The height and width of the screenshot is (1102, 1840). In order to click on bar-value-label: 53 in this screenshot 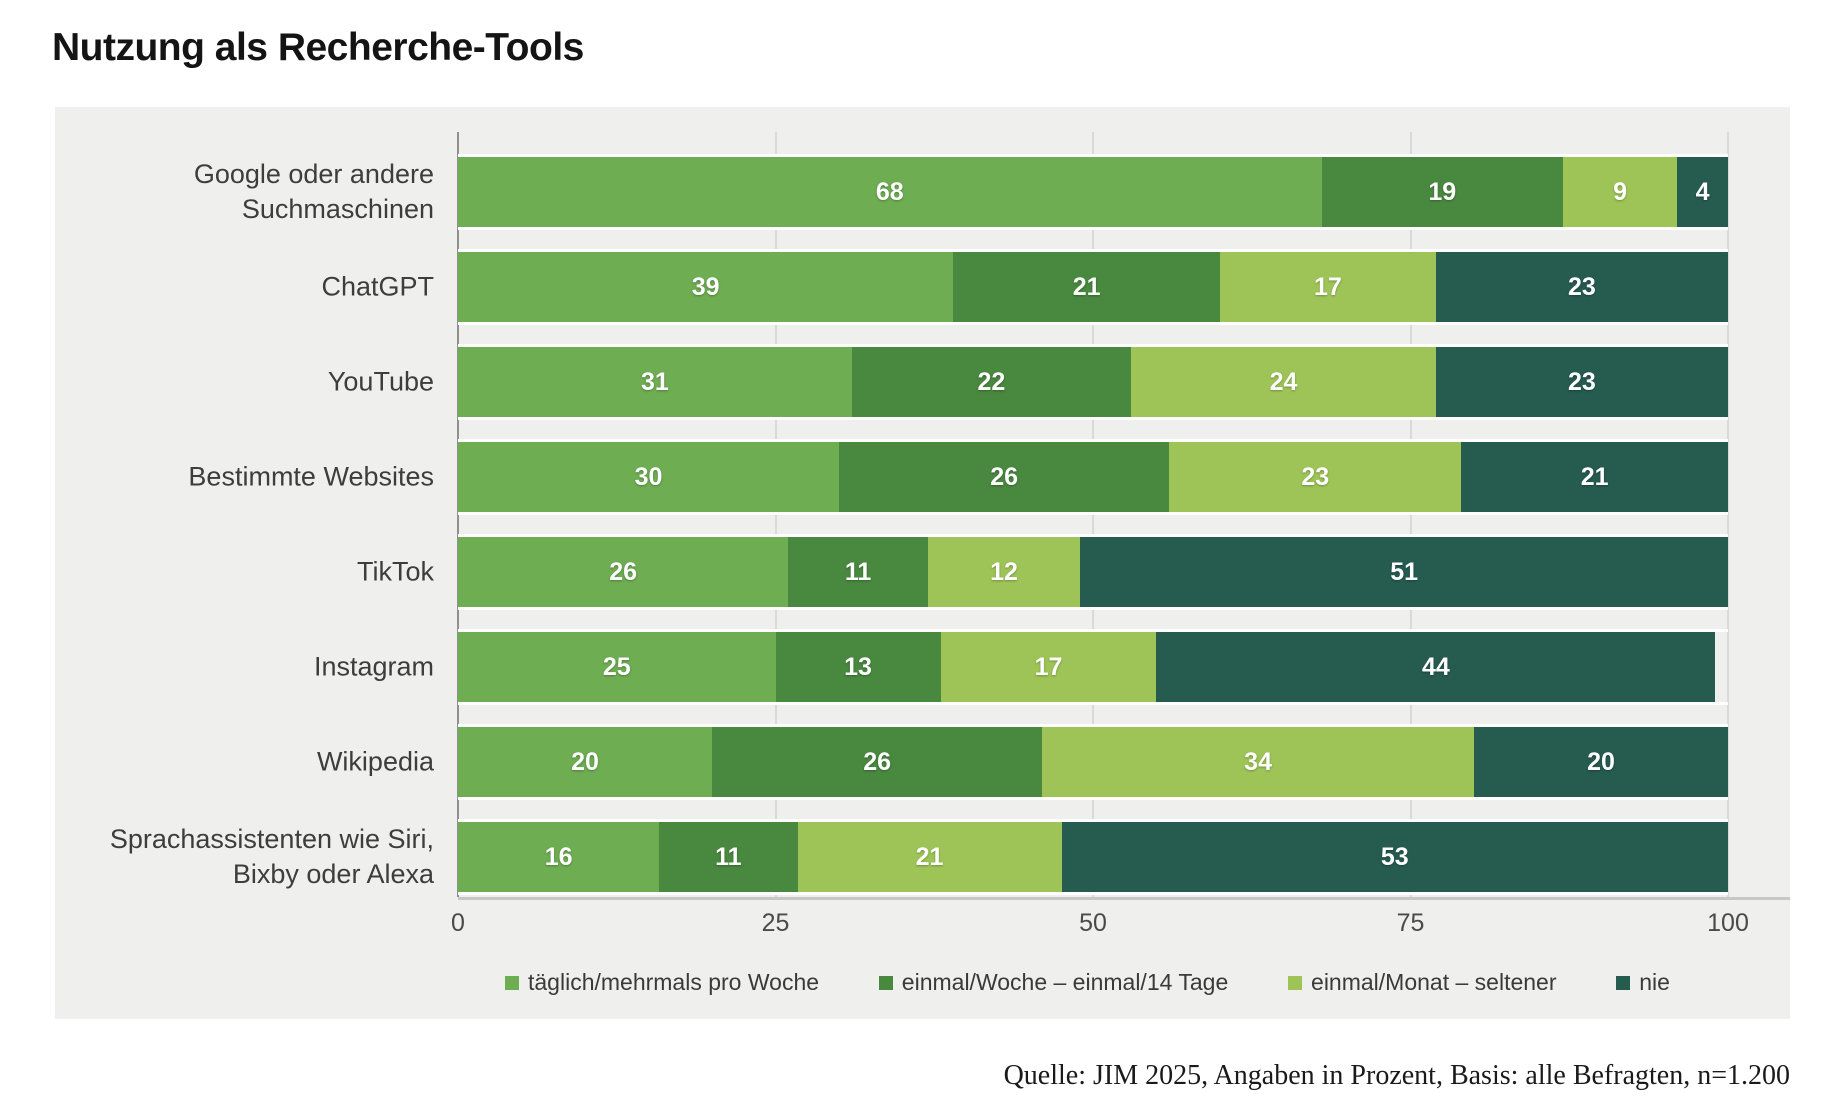, I will do `click(1394, 856)`.